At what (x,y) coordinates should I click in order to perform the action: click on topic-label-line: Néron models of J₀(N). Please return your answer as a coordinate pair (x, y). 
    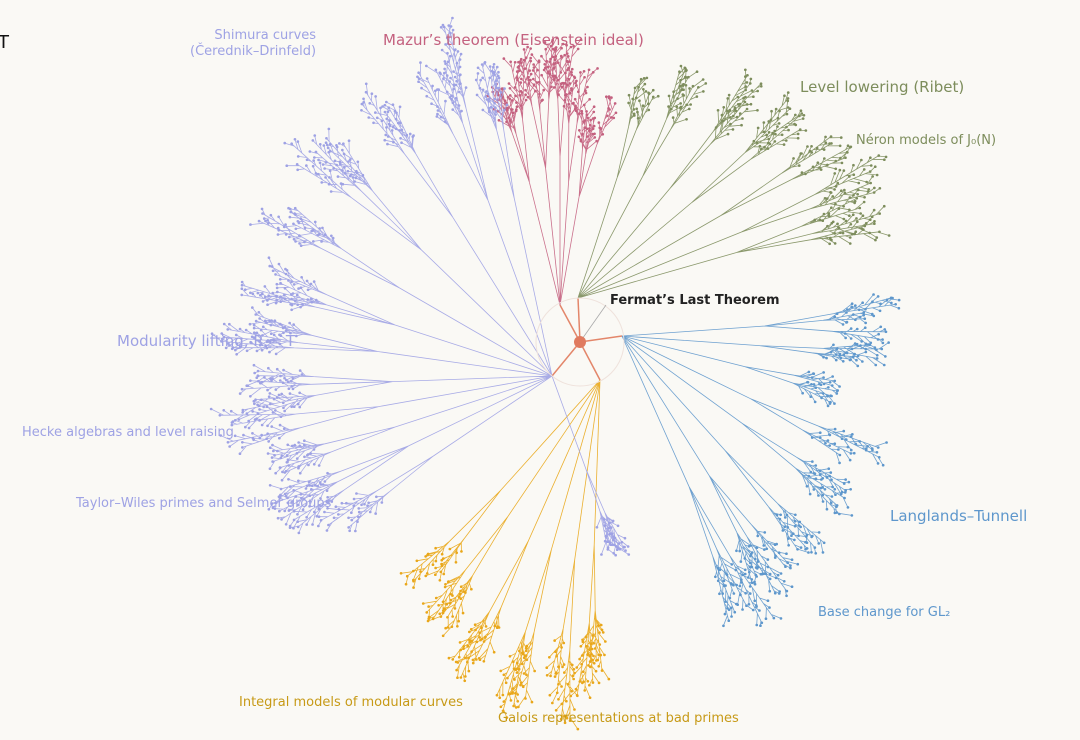
    Looking at the image, I should click on (926, 140).